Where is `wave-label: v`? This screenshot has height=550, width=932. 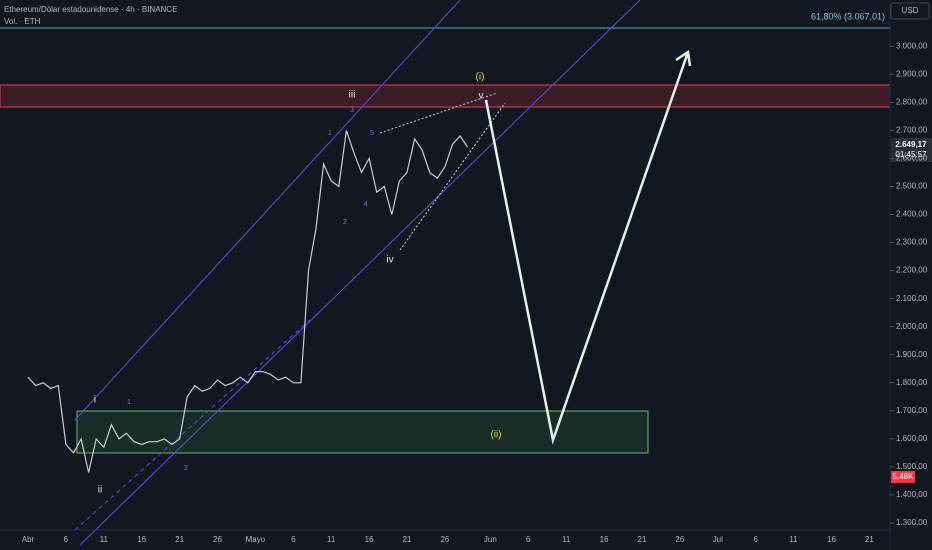
wave-label: v is located at coordinates (481, 96).